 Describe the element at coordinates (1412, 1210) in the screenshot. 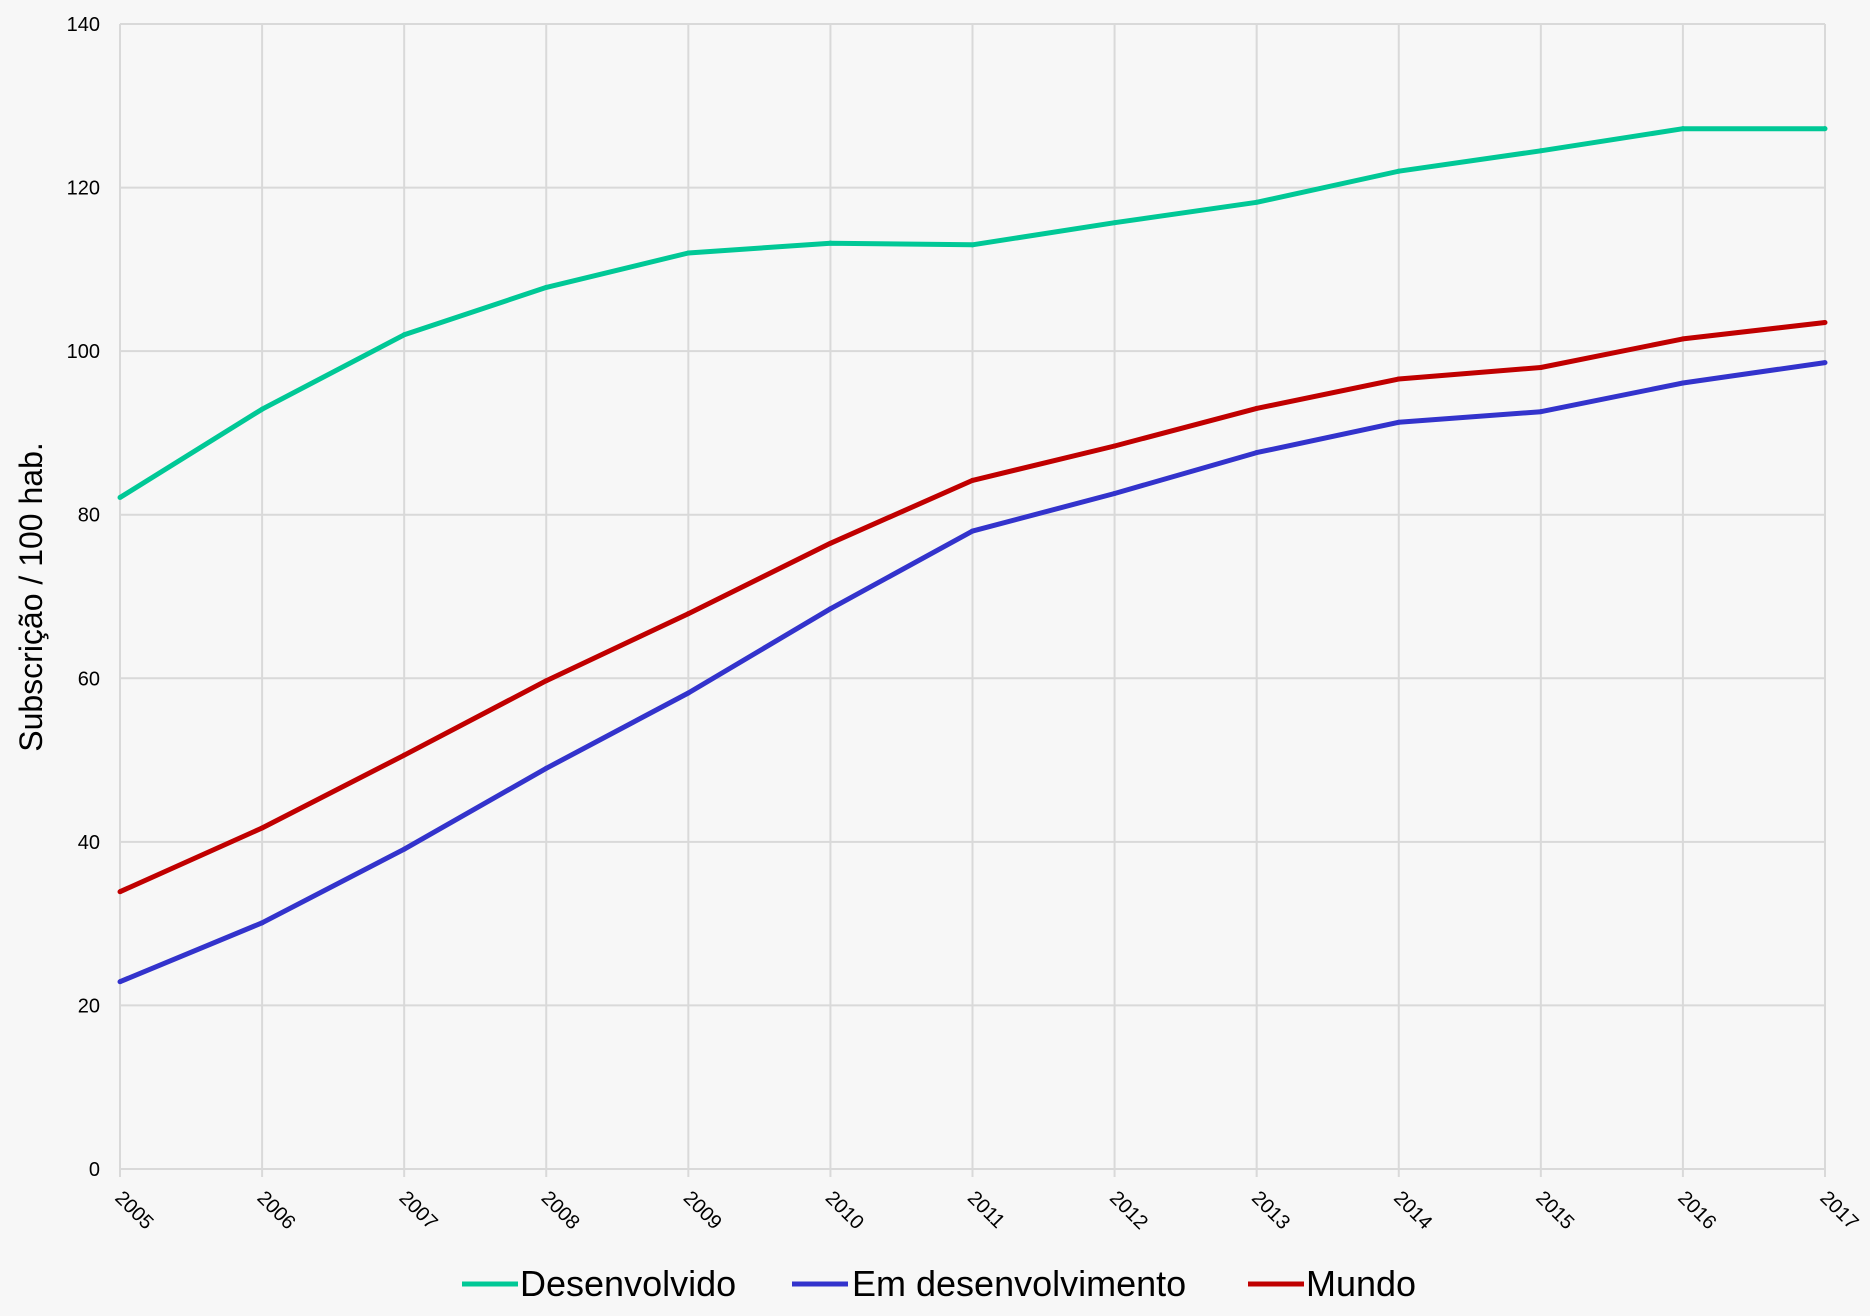

I see `x-tick-label: 2014` at that location.